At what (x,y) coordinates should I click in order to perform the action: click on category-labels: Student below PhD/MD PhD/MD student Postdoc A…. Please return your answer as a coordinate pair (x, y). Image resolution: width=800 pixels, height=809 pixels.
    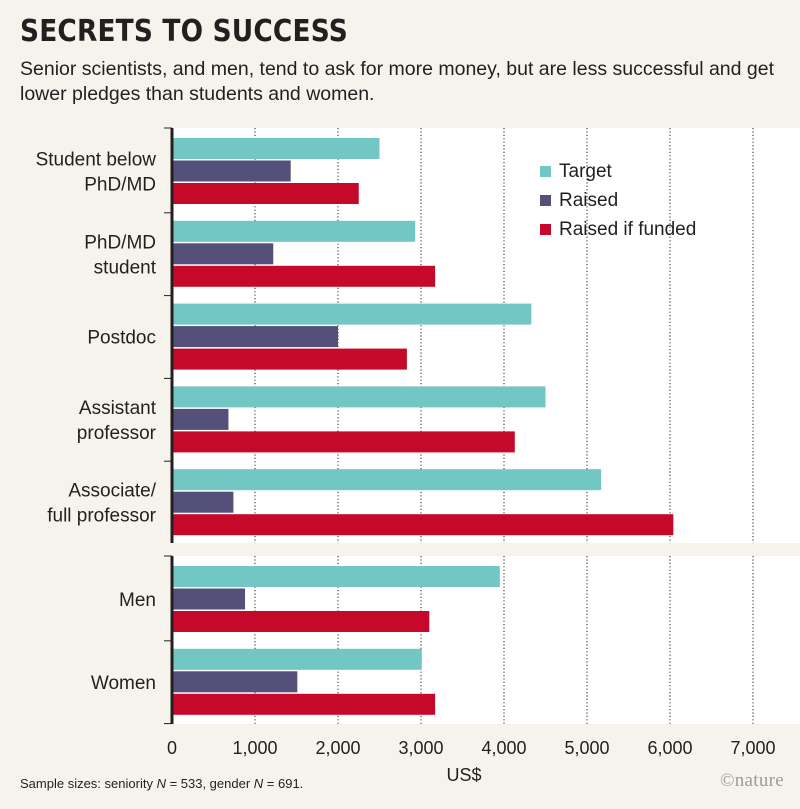
    Looking at the image, I should click on (96, 422).